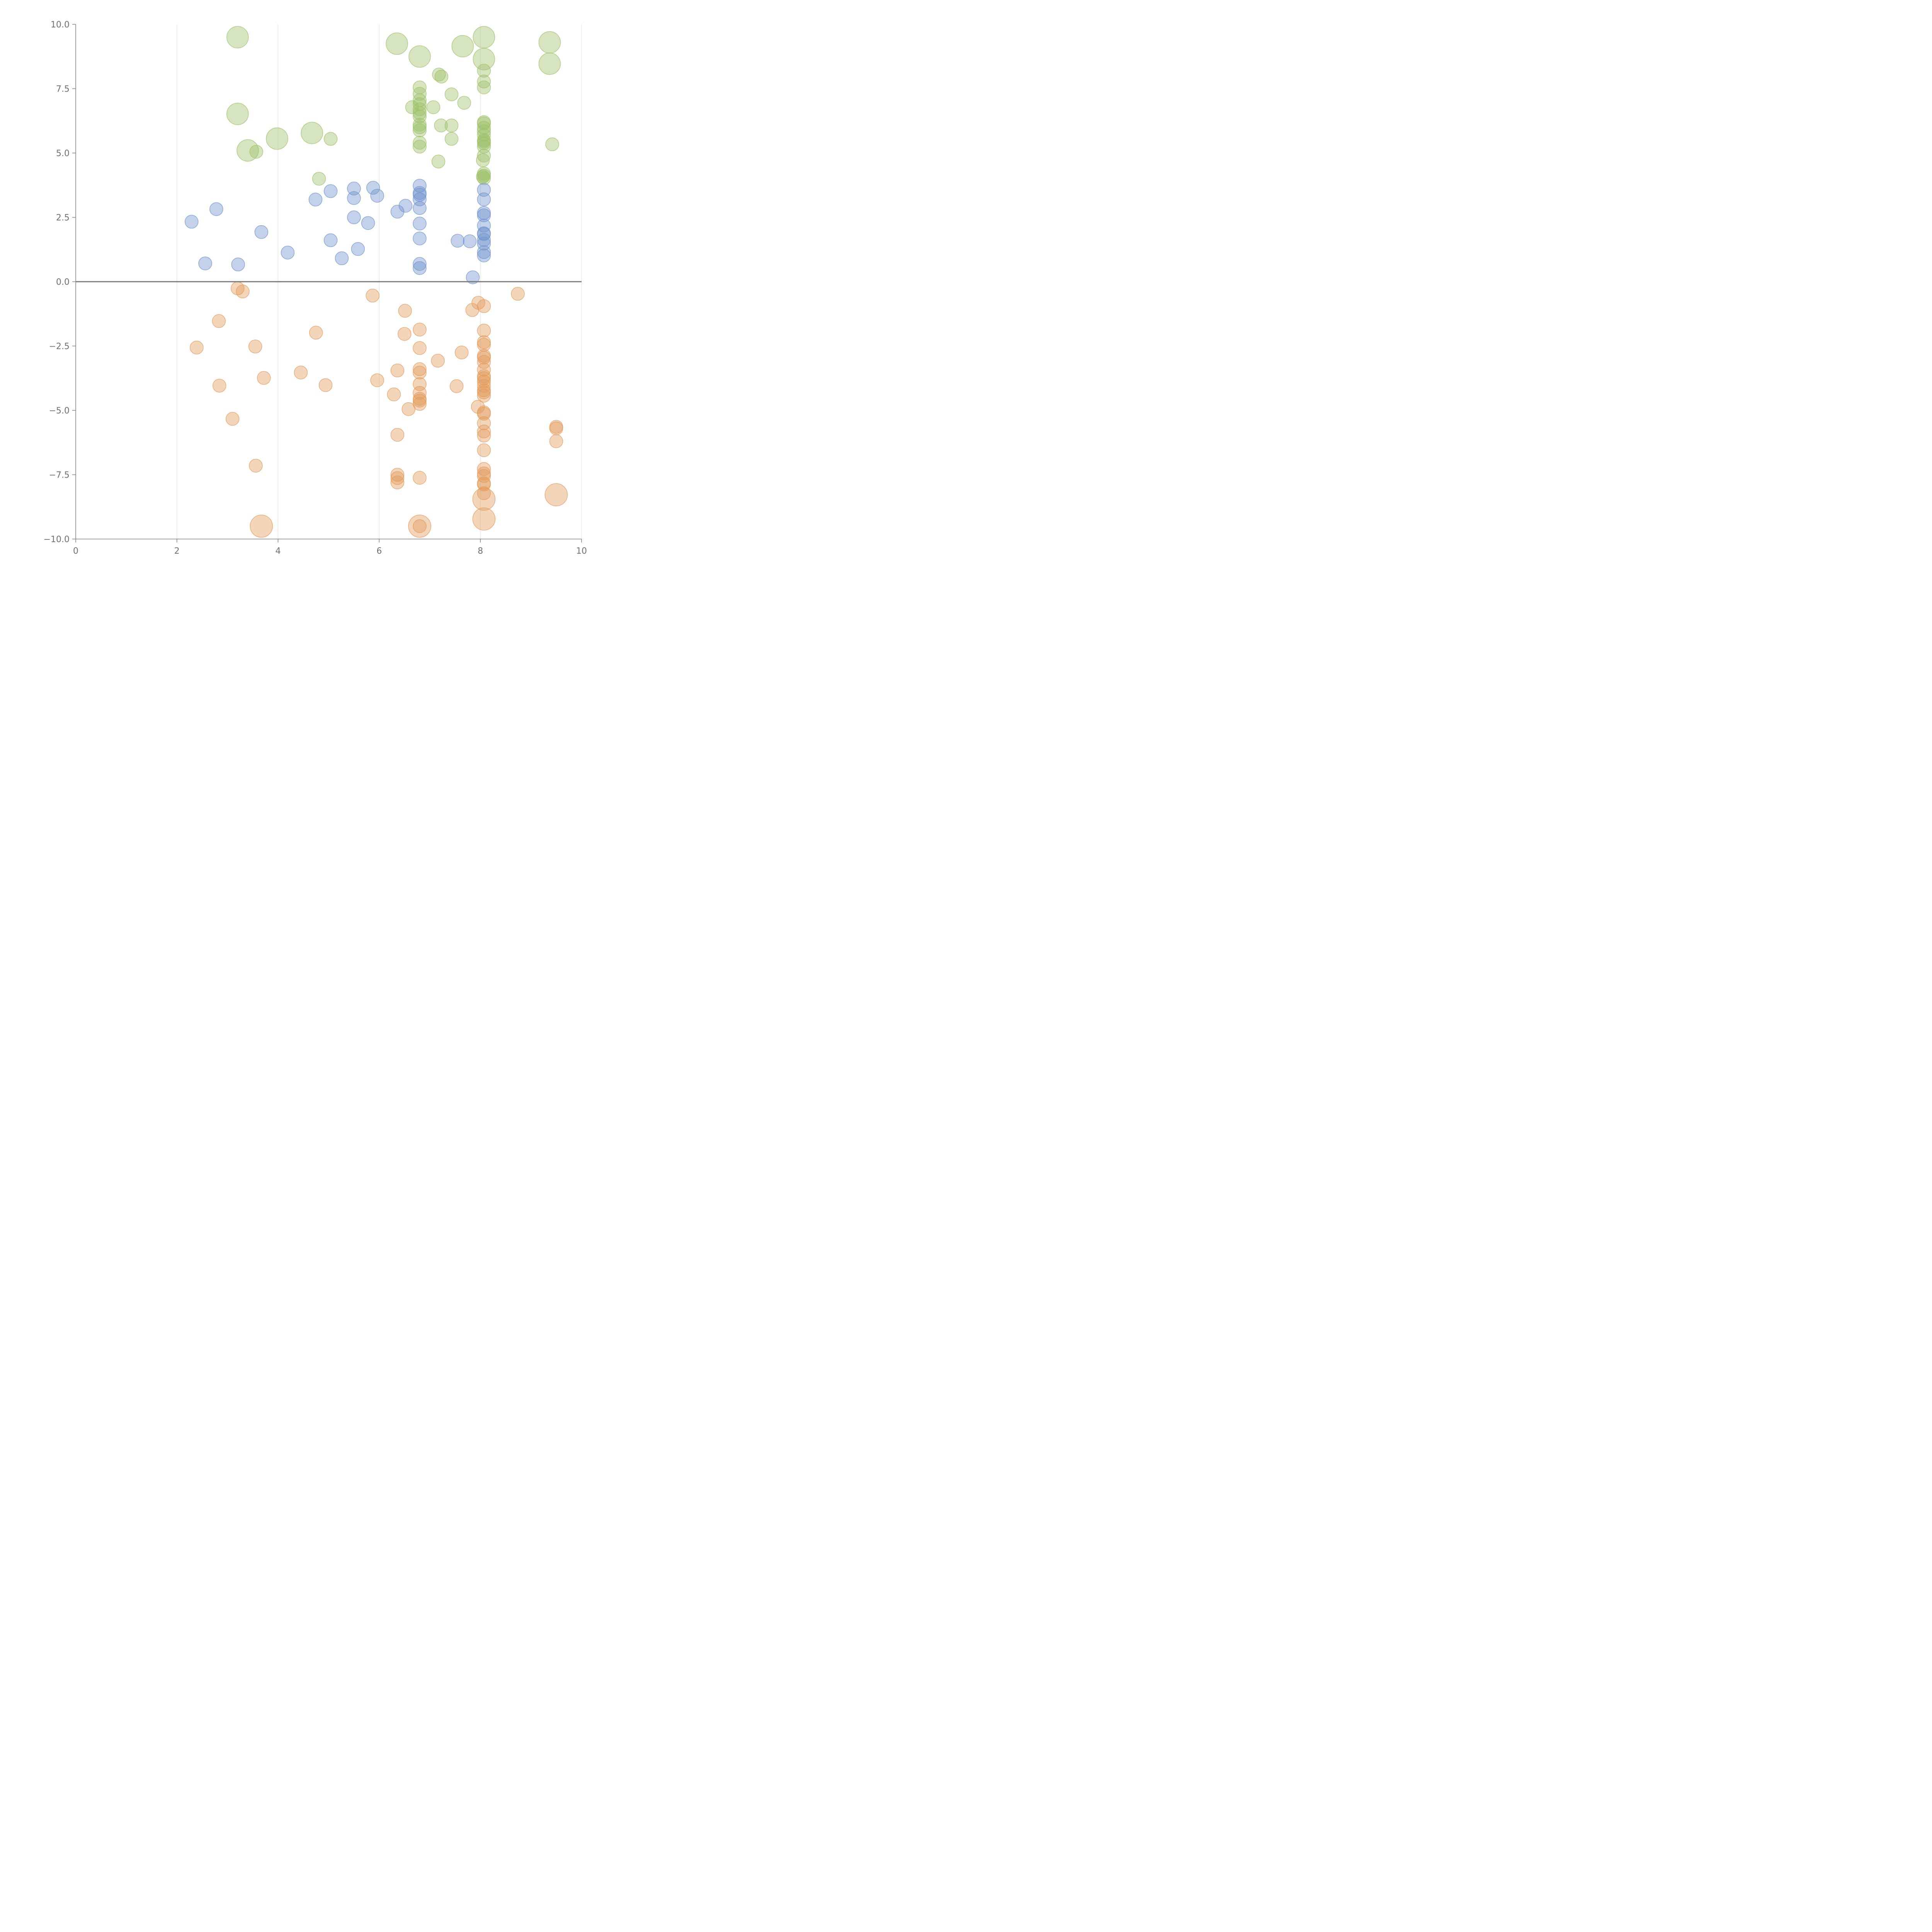 The height and width of the screenshot is (1932, 1932). I want to click on y-tick-label: 7.5, so click(63, 90).